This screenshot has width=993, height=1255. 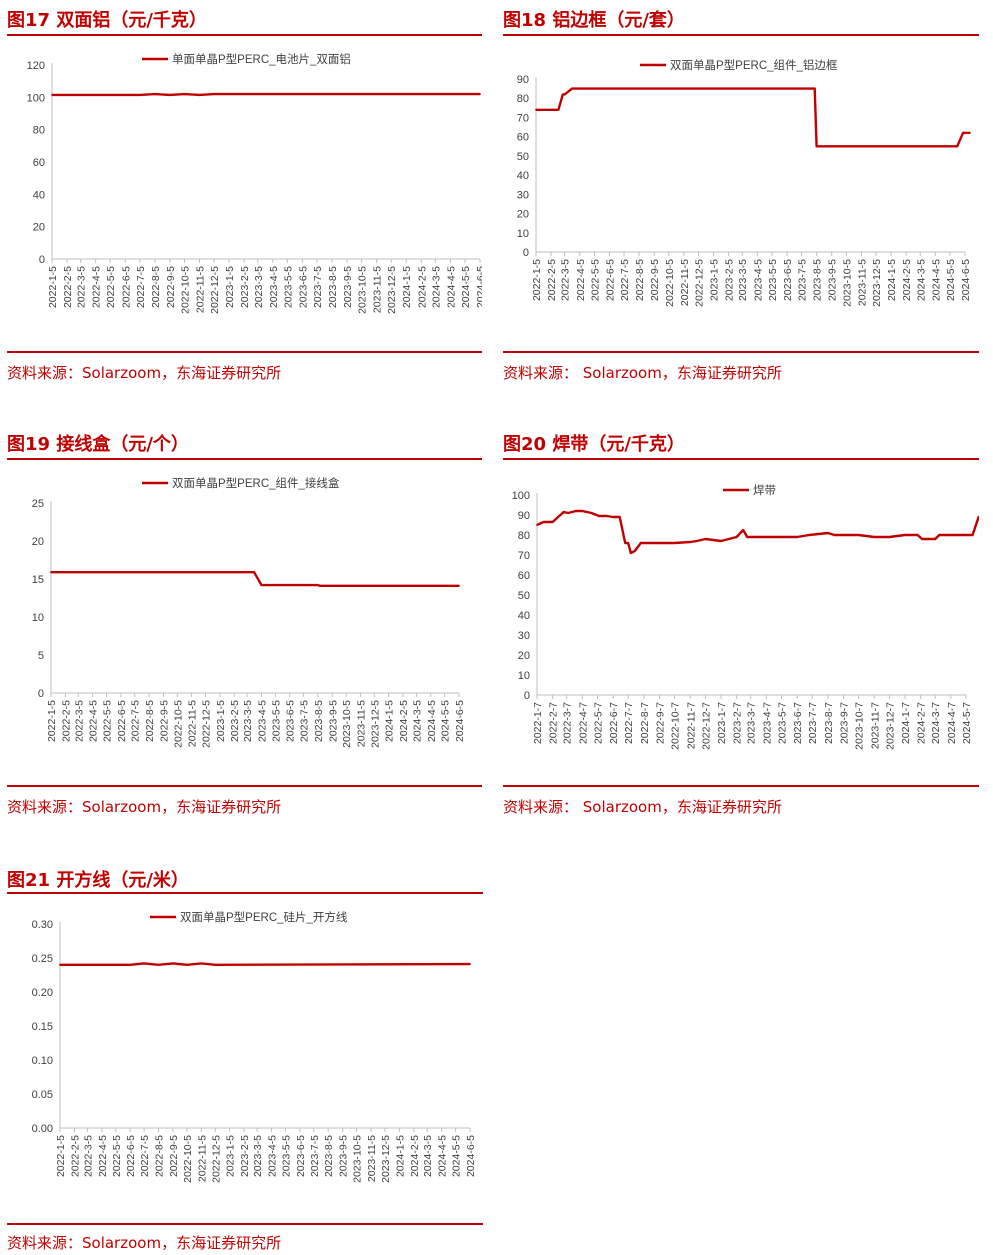 I want to click on x-tick-label: 2023-4-5, so click(x=262, y=721).